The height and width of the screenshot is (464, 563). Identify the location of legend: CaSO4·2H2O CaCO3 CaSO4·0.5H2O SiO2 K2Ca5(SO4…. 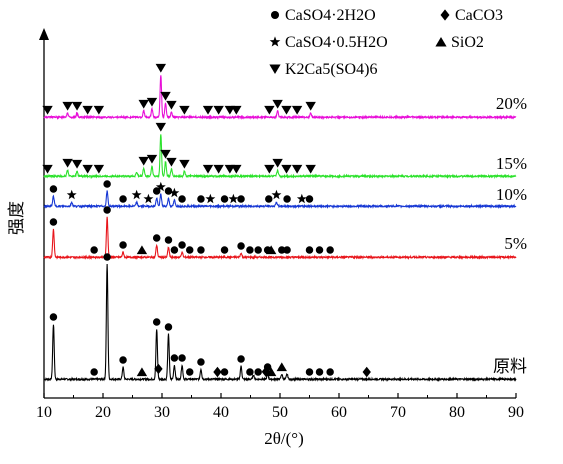
(386, 42).